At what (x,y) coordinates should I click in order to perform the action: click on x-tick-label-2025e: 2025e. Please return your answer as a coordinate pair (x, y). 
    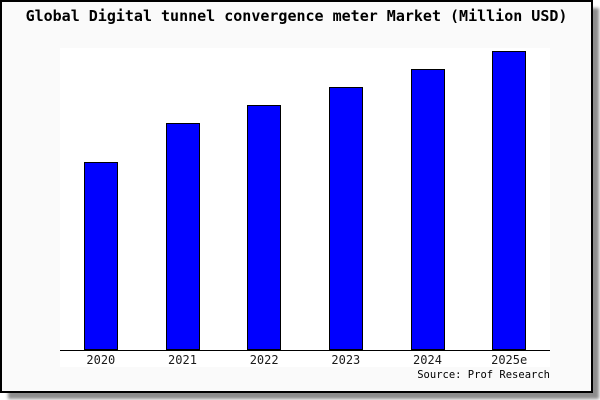
    Looking at the image, I should click on (509, 360).